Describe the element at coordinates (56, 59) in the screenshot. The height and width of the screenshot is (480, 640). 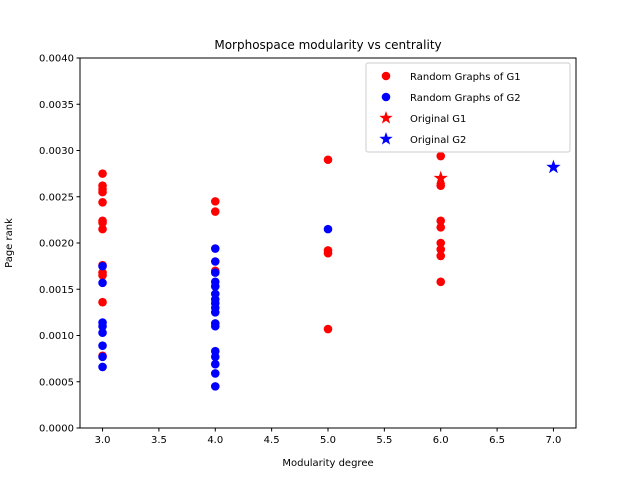
I see `y-tick-label: 0.0040` at that location.